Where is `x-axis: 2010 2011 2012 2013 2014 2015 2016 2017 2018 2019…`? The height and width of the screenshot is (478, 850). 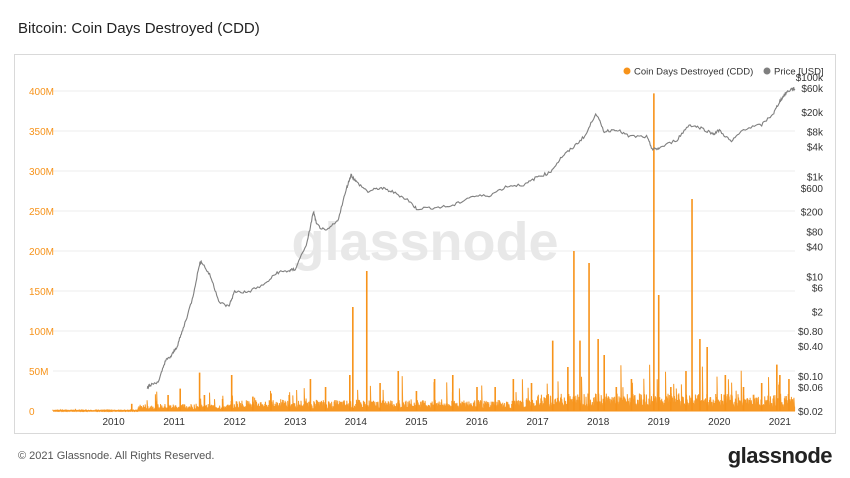
x-axis: 2010 2011 2012 2013 2014 2015 2016 2017 2018 2019… is located at coordinates (446, 422).